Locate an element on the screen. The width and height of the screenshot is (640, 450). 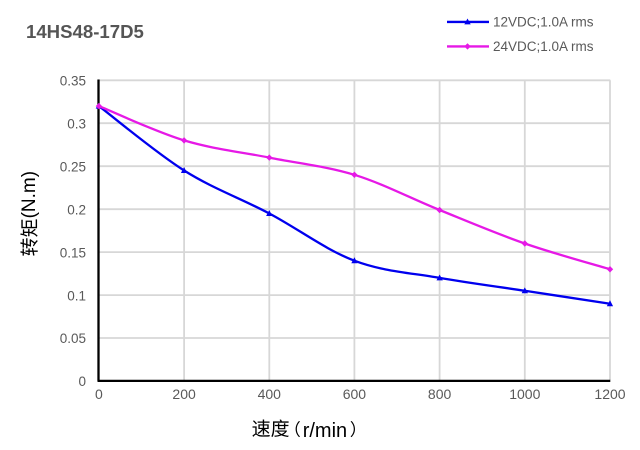
svg-text: 400 is located at coordinates (270, 394).